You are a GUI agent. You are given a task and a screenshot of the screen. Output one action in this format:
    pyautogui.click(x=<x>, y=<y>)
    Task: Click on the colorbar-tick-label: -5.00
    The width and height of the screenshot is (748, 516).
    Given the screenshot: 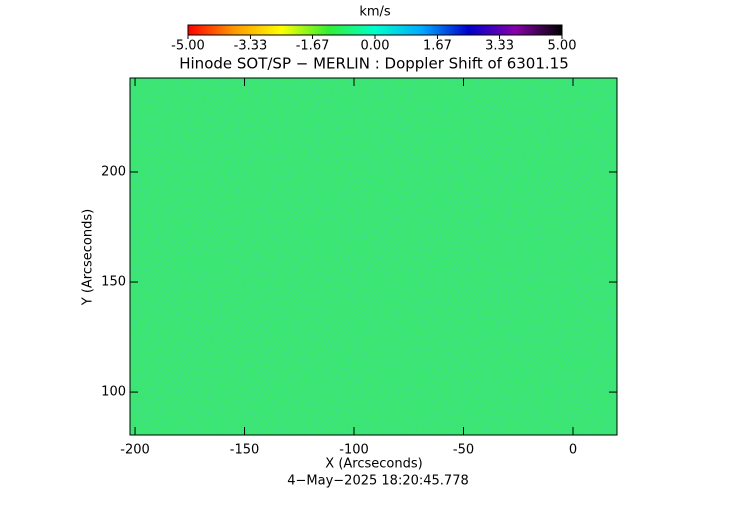 What is the action you would take?
    pyautogui.click(x=188, y=46)
    